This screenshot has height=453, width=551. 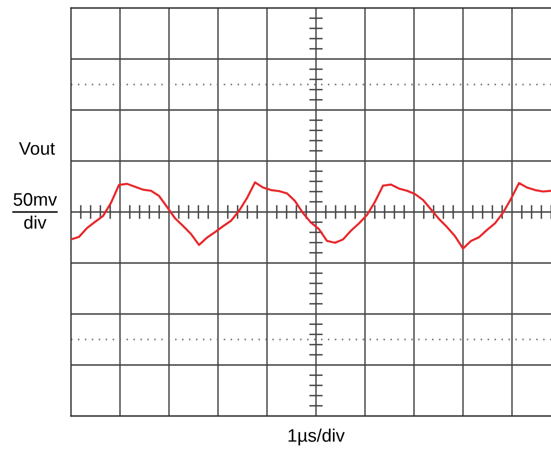 I want to click on text: div, so click(x=35, y=222).